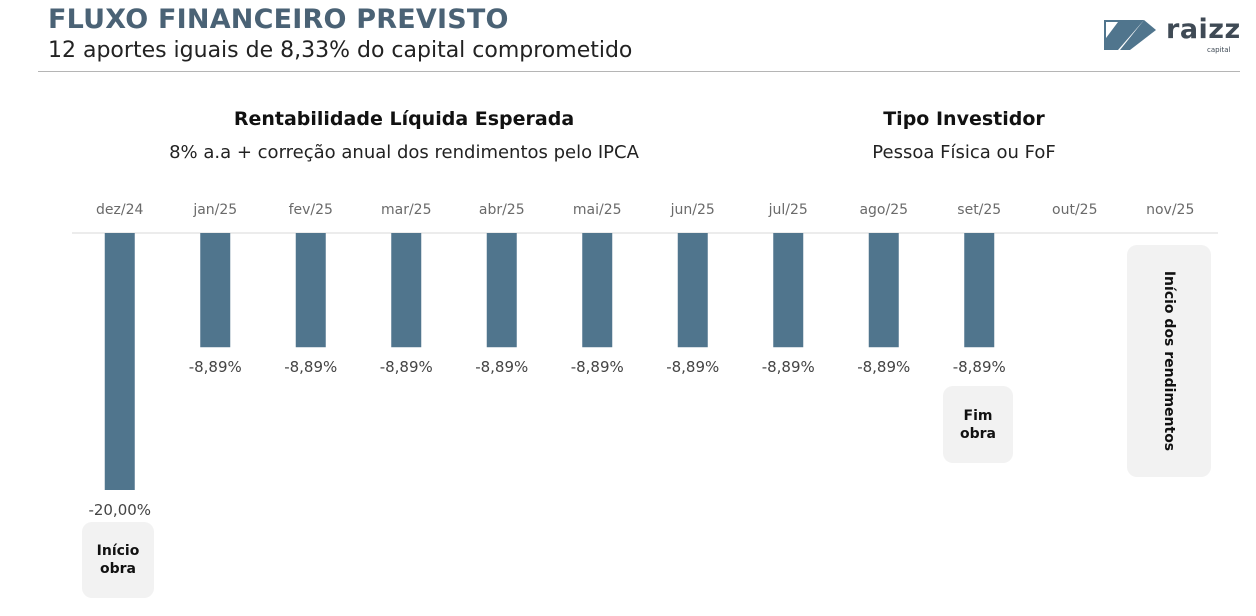 Image resolution: width=1256 pixels, height=616 pixels. Describe the element at coordinates (692, 210) in the screenshot. I see `x-tick-label: jun/25` at that location.